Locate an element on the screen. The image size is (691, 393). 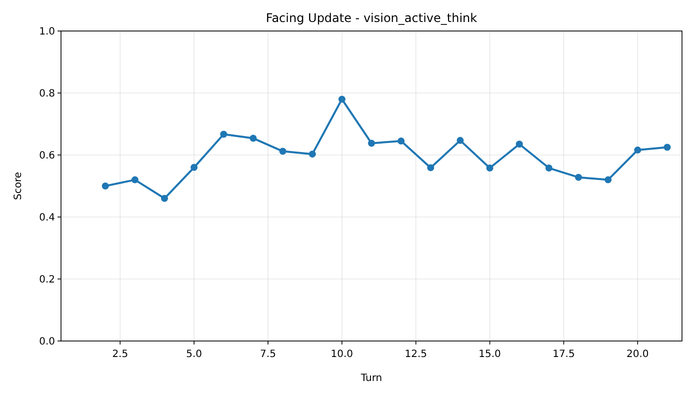
y-axis-title: Score is located at coordinates (18, 186).